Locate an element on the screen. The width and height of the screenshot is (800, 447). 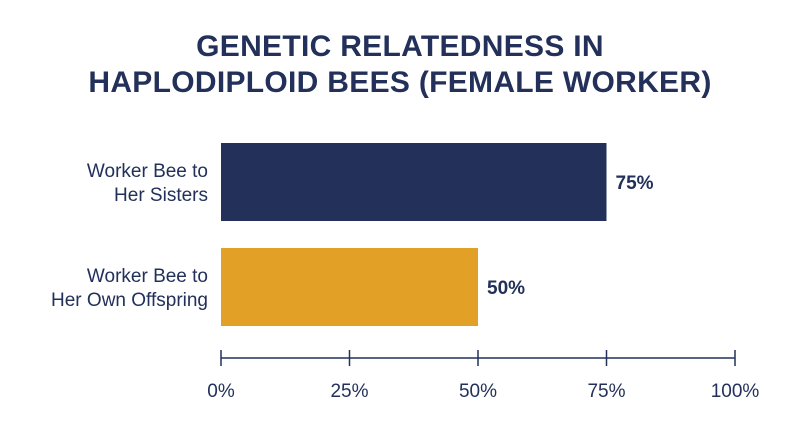
chart-title-line-1: GENETIC RELATEDNESS IN is located at coordinates (400, 46).